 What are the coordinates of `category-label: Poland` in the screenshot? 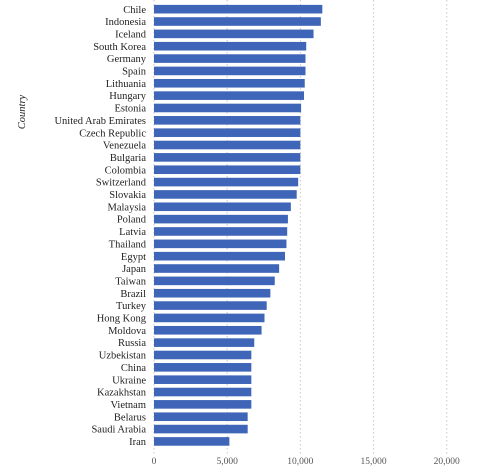 It's located at (132, 220).